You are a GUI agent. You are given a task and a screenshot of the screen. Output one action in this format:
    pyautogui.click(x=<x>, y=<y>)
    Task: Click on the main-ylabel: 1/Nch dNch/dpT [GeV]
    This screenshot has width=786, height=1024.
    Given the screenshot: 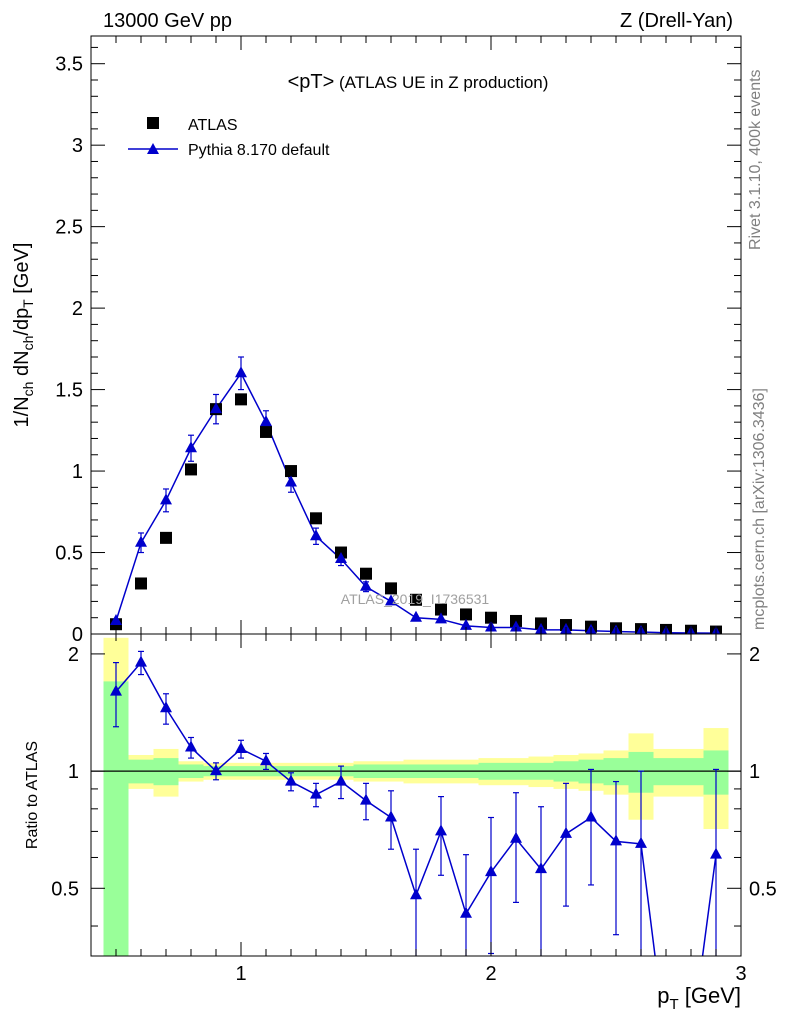 What is the action you would take?
    pyautogui.click(x=23, y=335)
    